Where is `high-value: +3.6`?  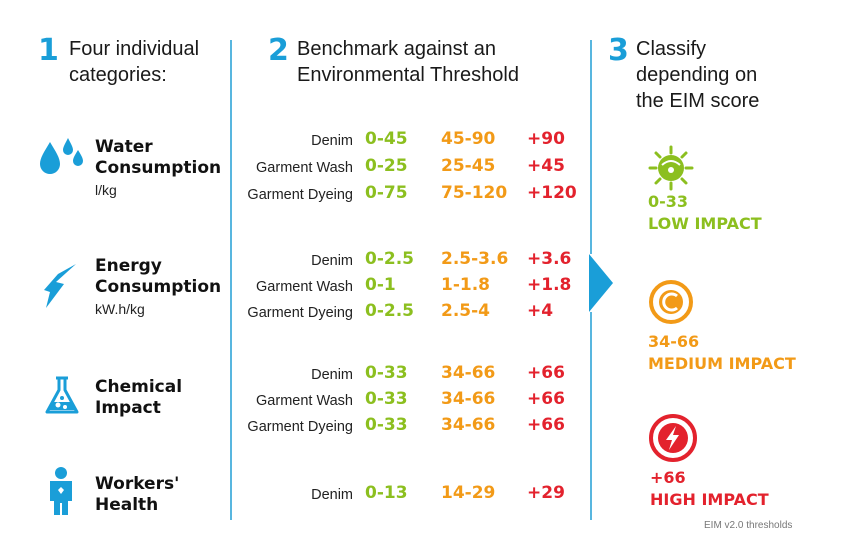
high-value: +3.6 is located at coordinates (549, 259).